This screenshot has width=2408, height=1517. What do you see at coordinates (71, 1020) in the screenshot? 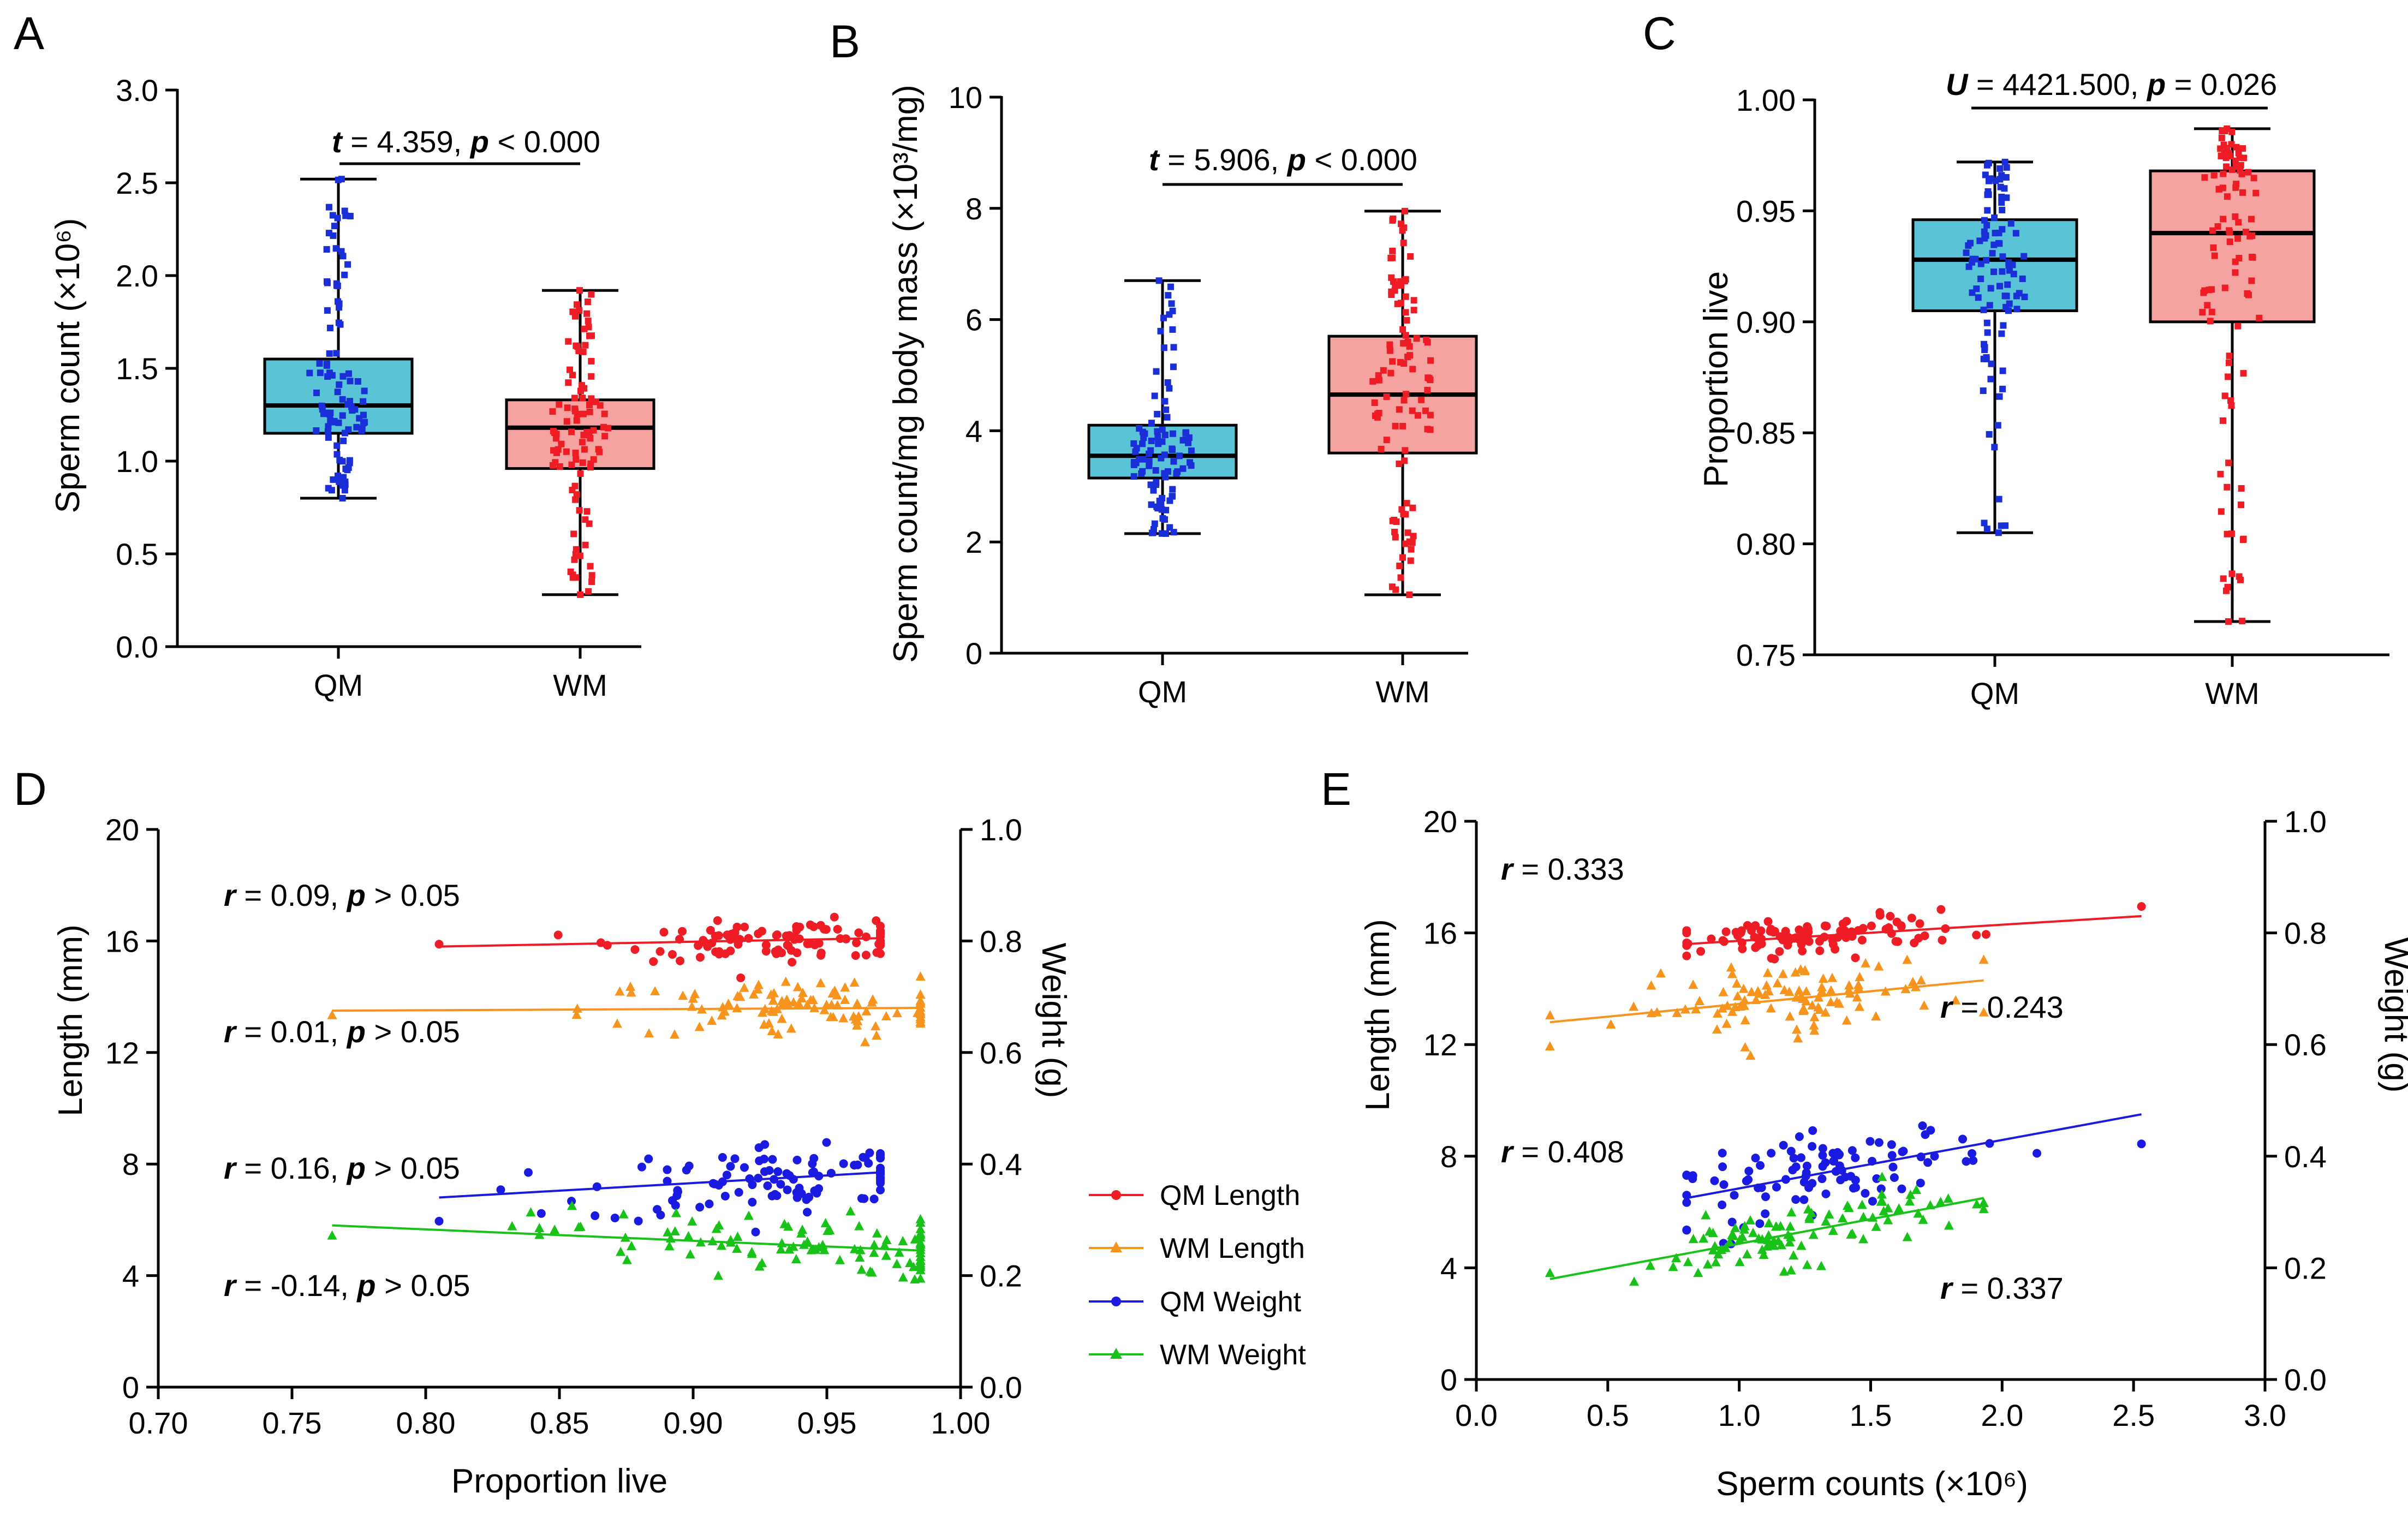
I see `y-axis-label-d: Length (mm)` at bounding box center [71, 1020].